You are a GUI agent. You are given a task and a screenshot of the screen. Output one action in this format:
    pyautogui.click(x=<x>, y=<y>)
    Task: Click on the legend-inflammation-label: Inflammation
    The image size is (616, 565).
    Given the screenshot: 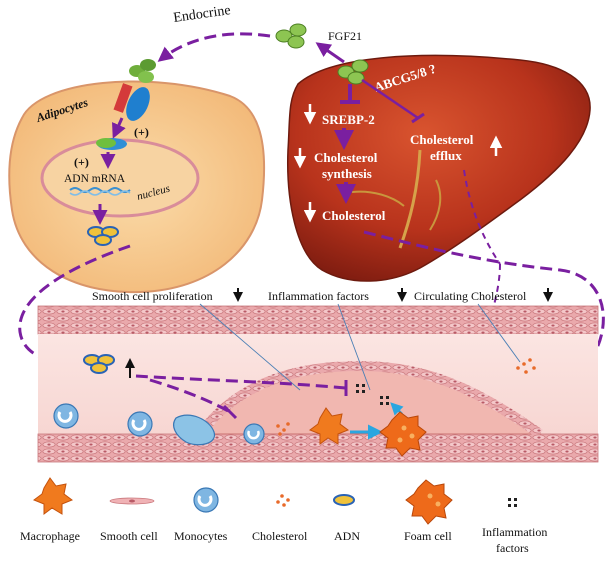 What is the action you would take?
    pyautogui.click(x=514, y=532)
    